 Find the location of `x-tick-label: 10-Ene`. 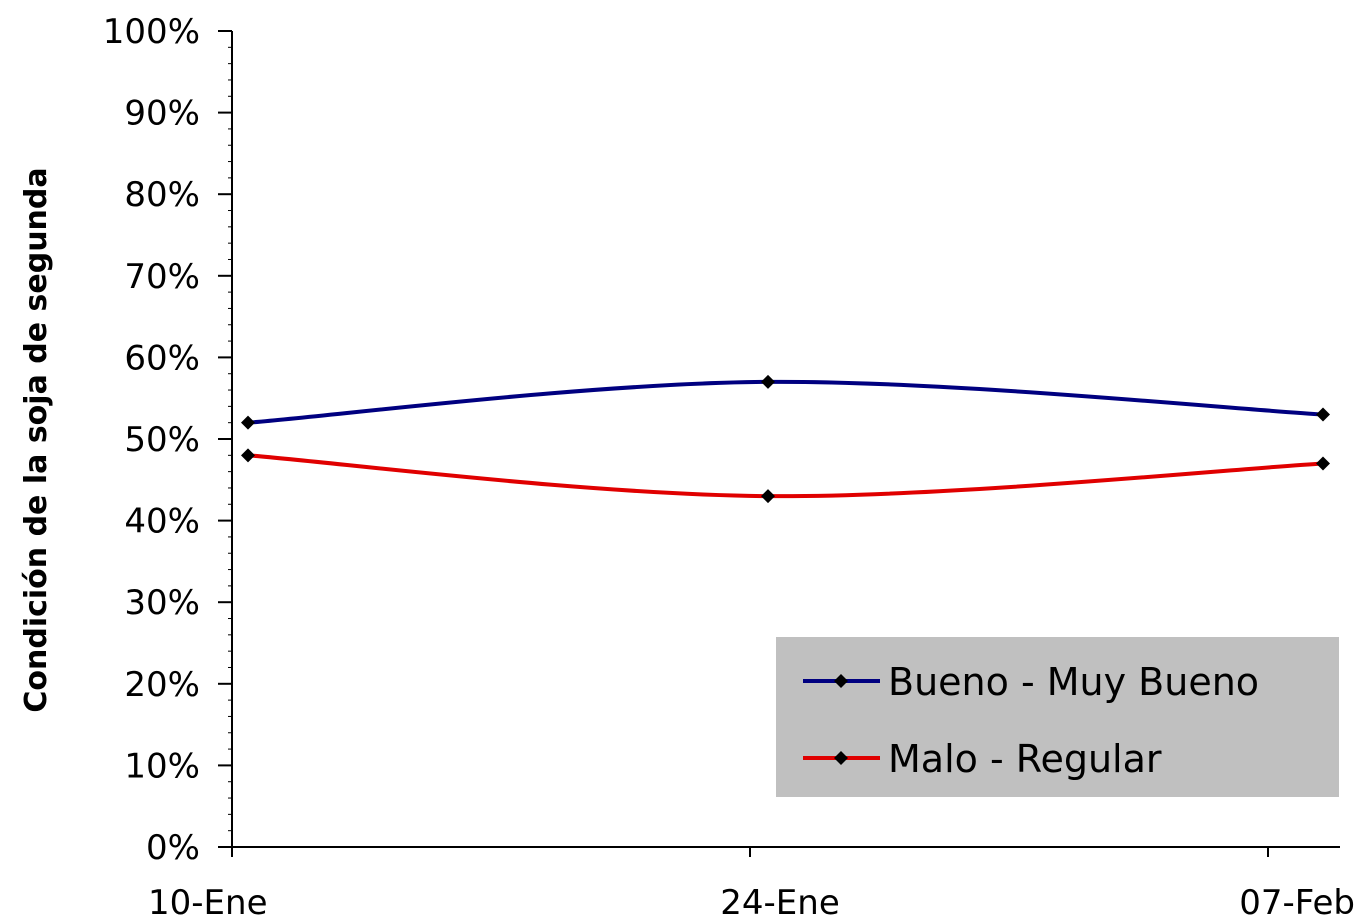

x-tick-label: 10-Ene is located at coordinates (207, 901).